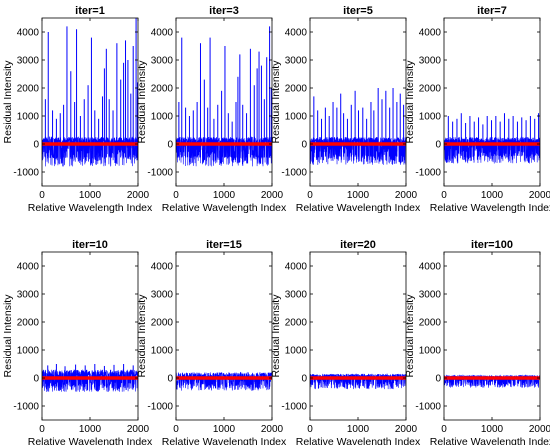 Image resolution: width=550 pixels, height=445 pixels. Describe the element at coordinates (358, 11) in the screenshot. I see `subplot-title: iter=5` at that location.